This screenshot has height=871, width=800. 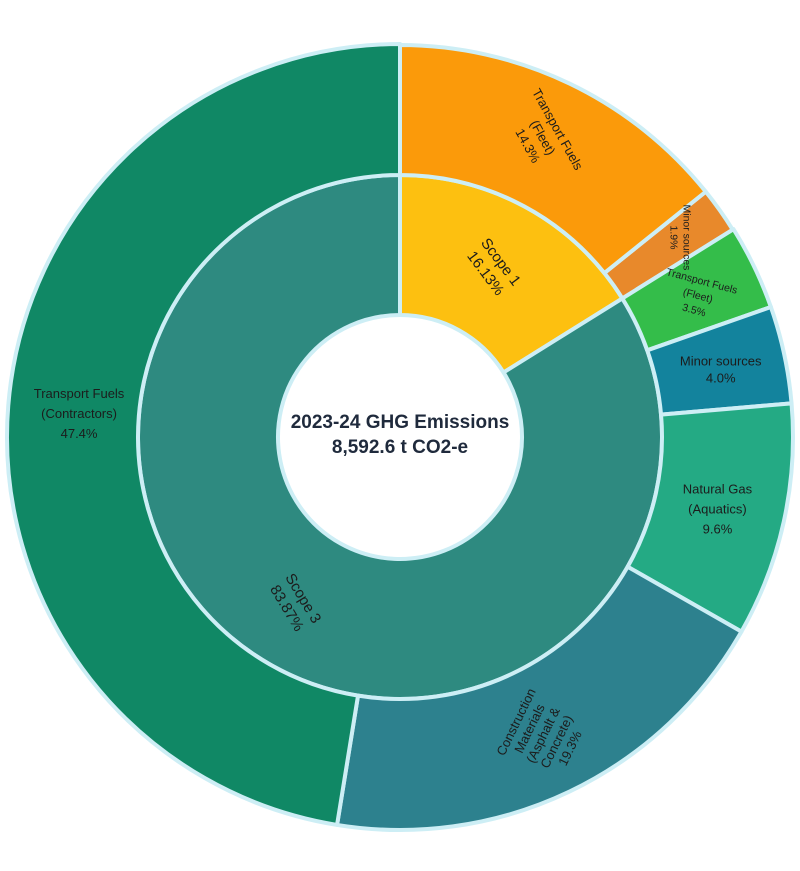 I want to click on chart-title: 2023-24 GHG Emissions, so click(x=400, y=422).